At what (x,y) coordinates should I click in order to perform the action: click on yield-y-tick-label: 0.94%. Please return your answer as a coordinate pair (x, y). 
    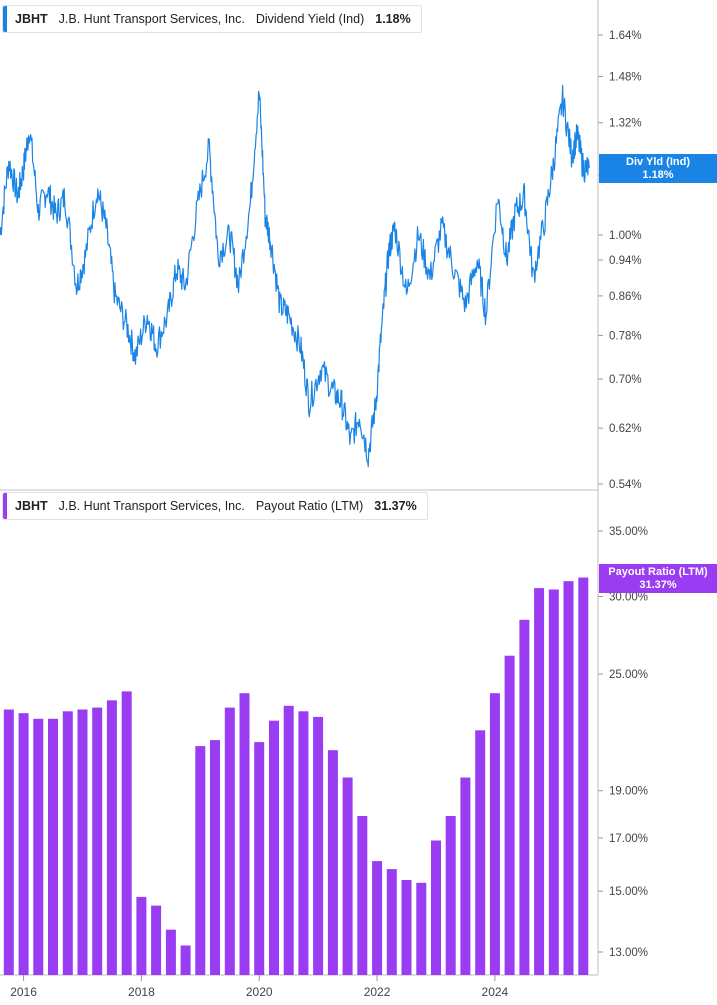
    Looking at the image, I should click on (625, 261).